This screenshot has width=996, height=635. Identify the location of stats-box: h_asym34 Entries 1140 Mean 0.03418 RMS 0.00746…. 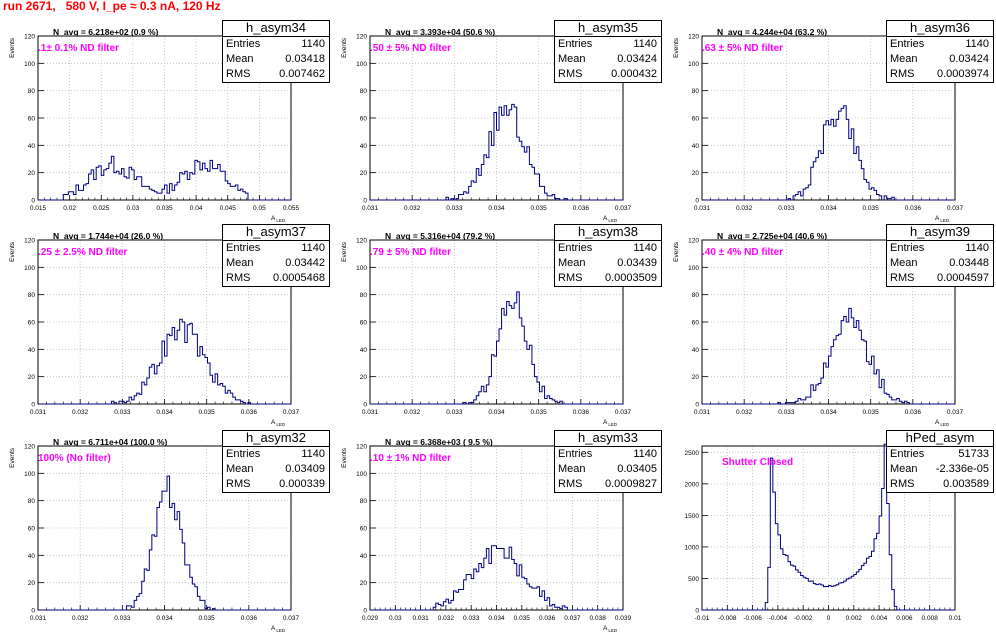
(276, 51).